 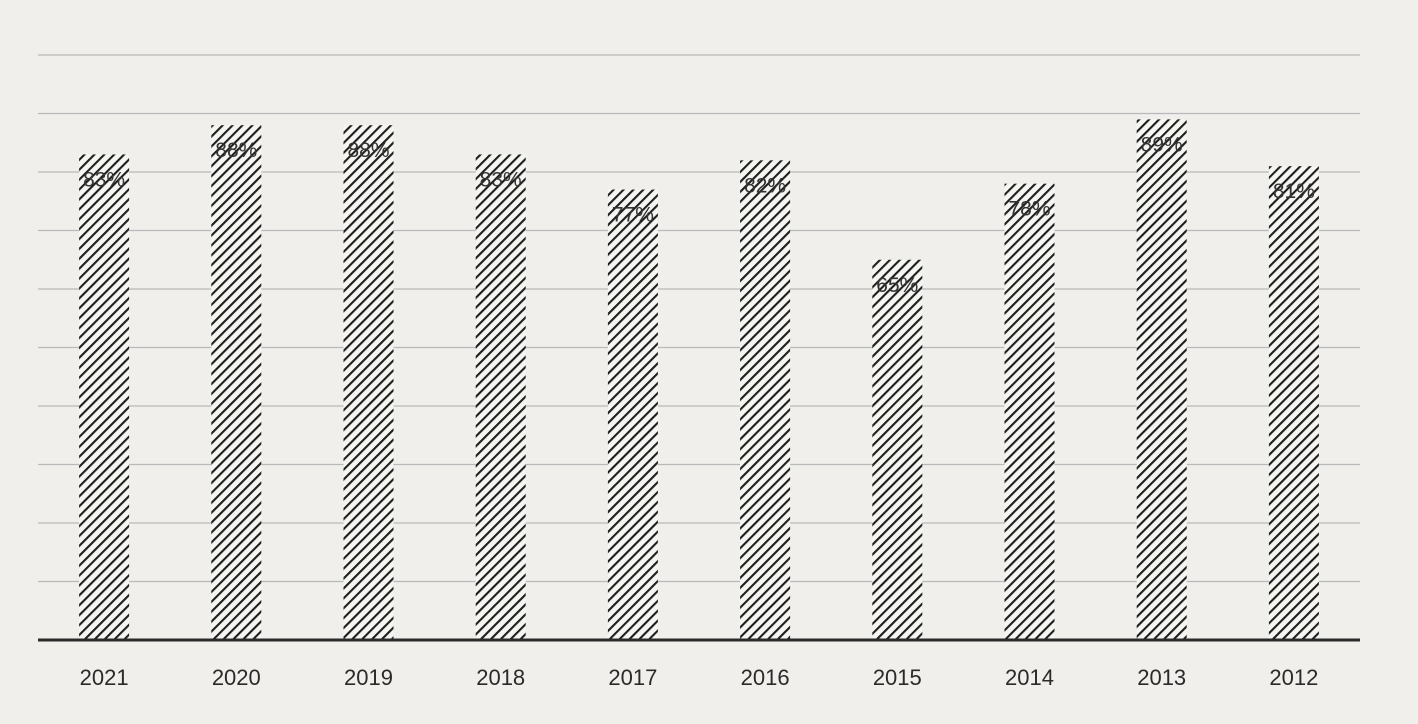 I want to click on bar-2016, so click(x=765, y=400).